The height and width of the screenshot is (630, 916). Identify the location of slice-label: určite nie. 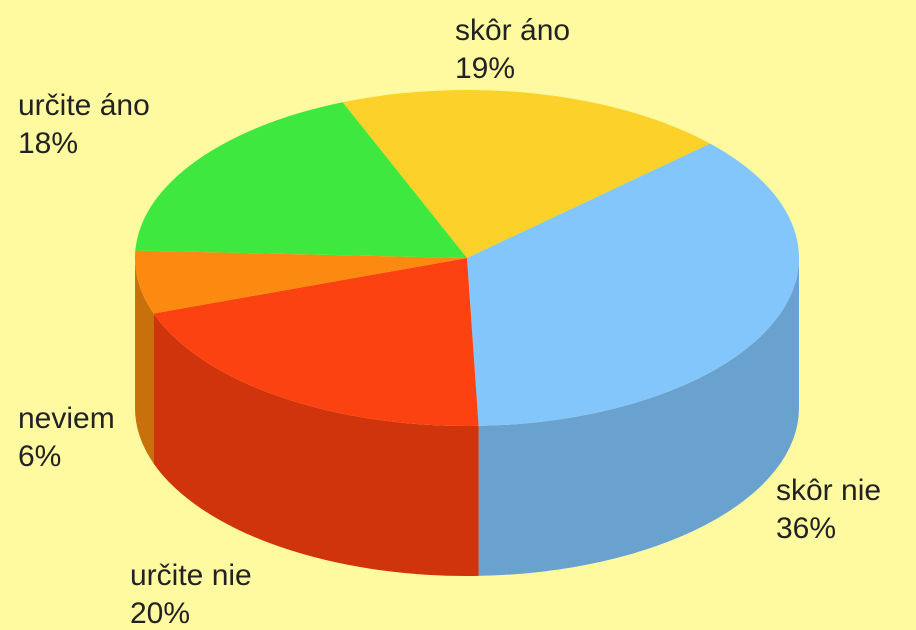
(191, 575).